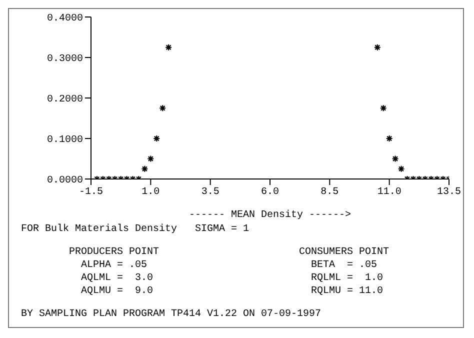  Describe the element at coordinates (117, 278) in the screenshot. I see `text: AQLML = 3.0` at that location.